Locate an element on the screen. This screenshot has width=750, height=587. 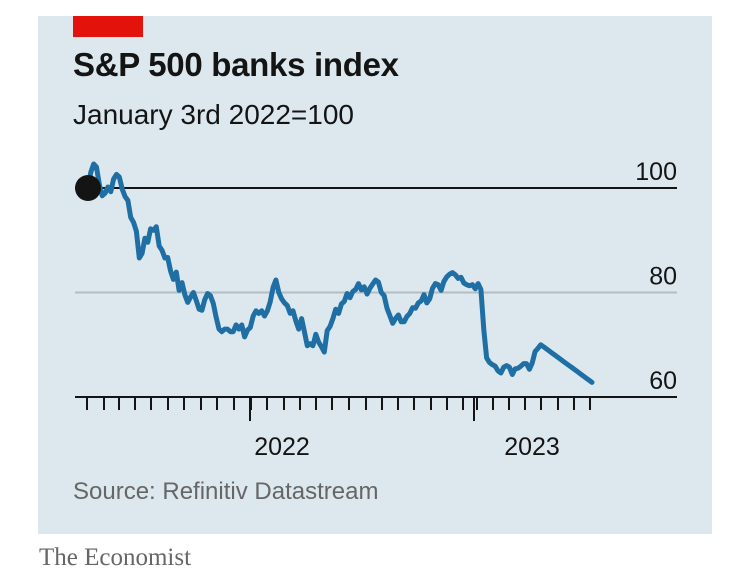
x-axis is located at coordinates (376, 408).